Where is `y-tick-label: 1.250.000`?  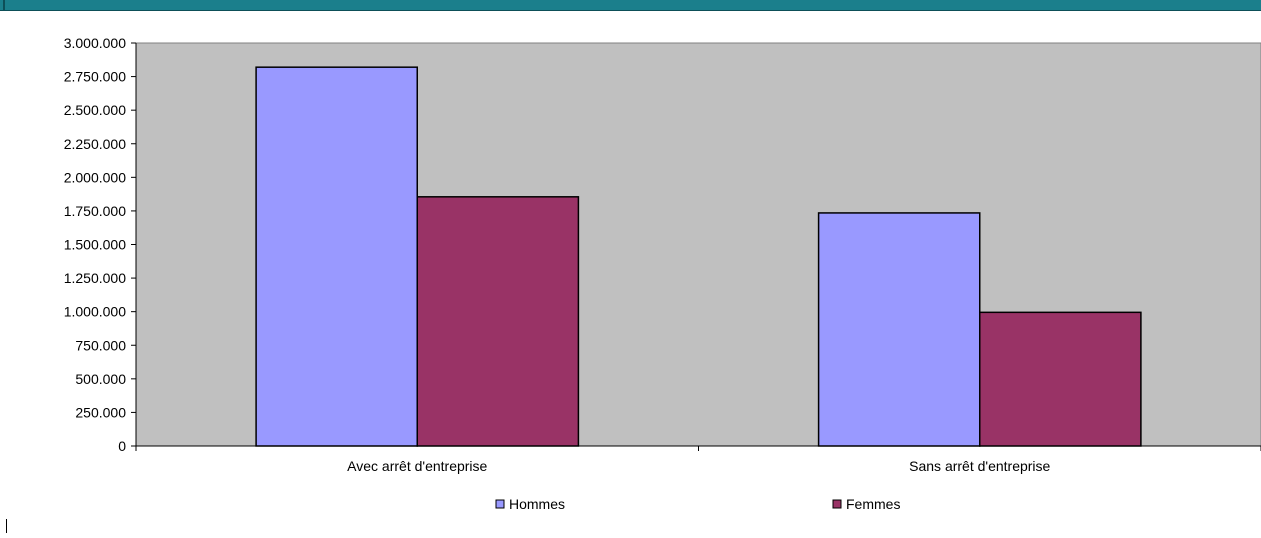
y-tick-label: 1.250.000 is located at coordinates (95, 278).